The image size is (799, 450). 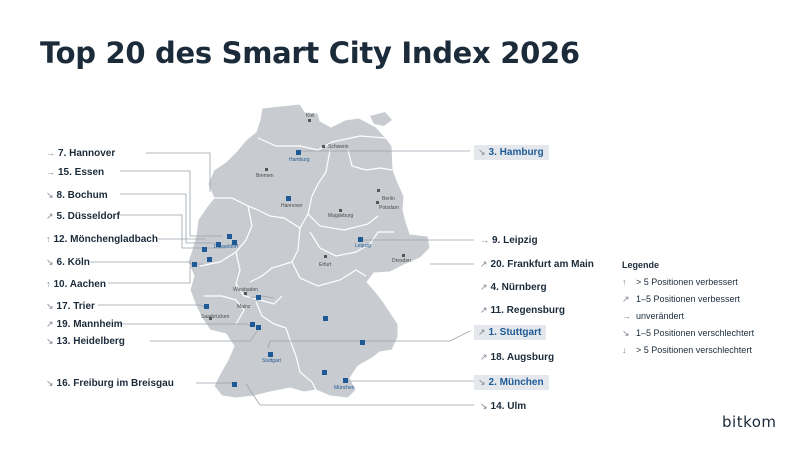 What do you see at coordinates (626, 299) in the screenshot?
I see `arrow-up-right-icon: ↗` at bounding box center [626, 299].